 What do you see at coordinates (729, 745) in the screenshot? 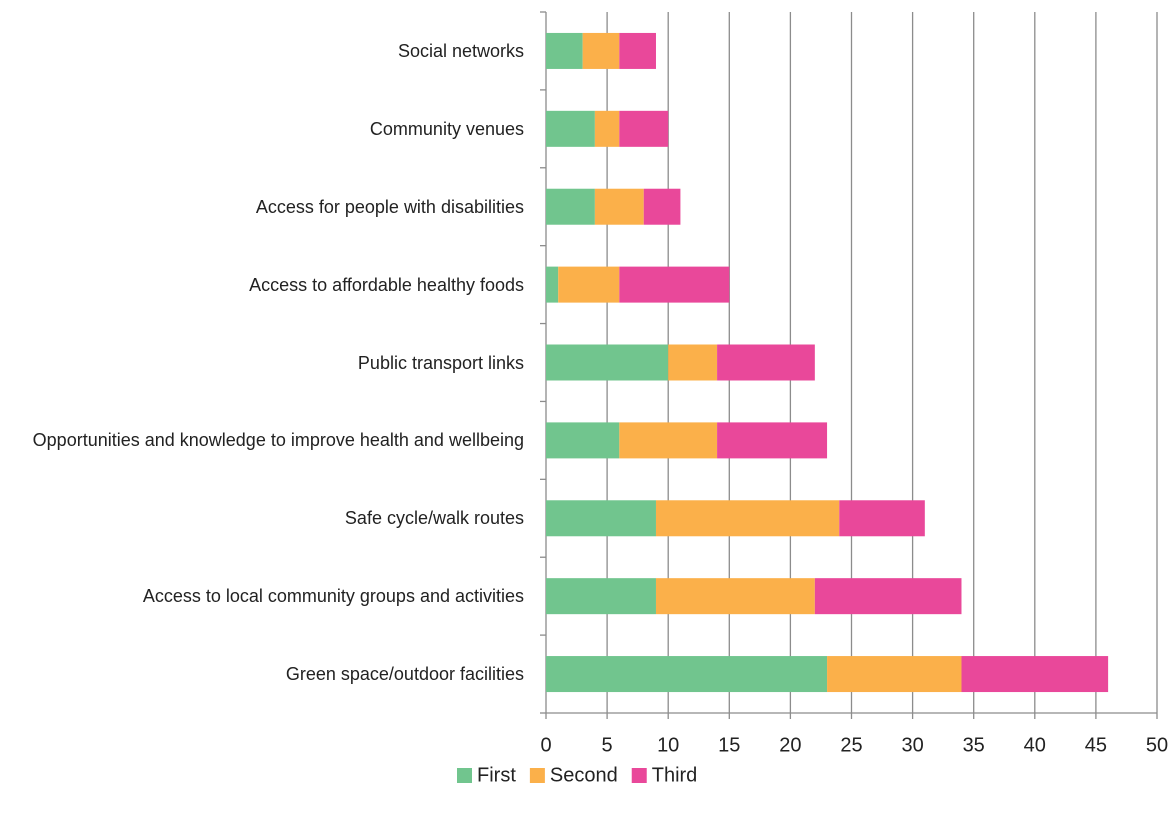
I see `x-tick-label: 15` at bounding box center [729, 745].